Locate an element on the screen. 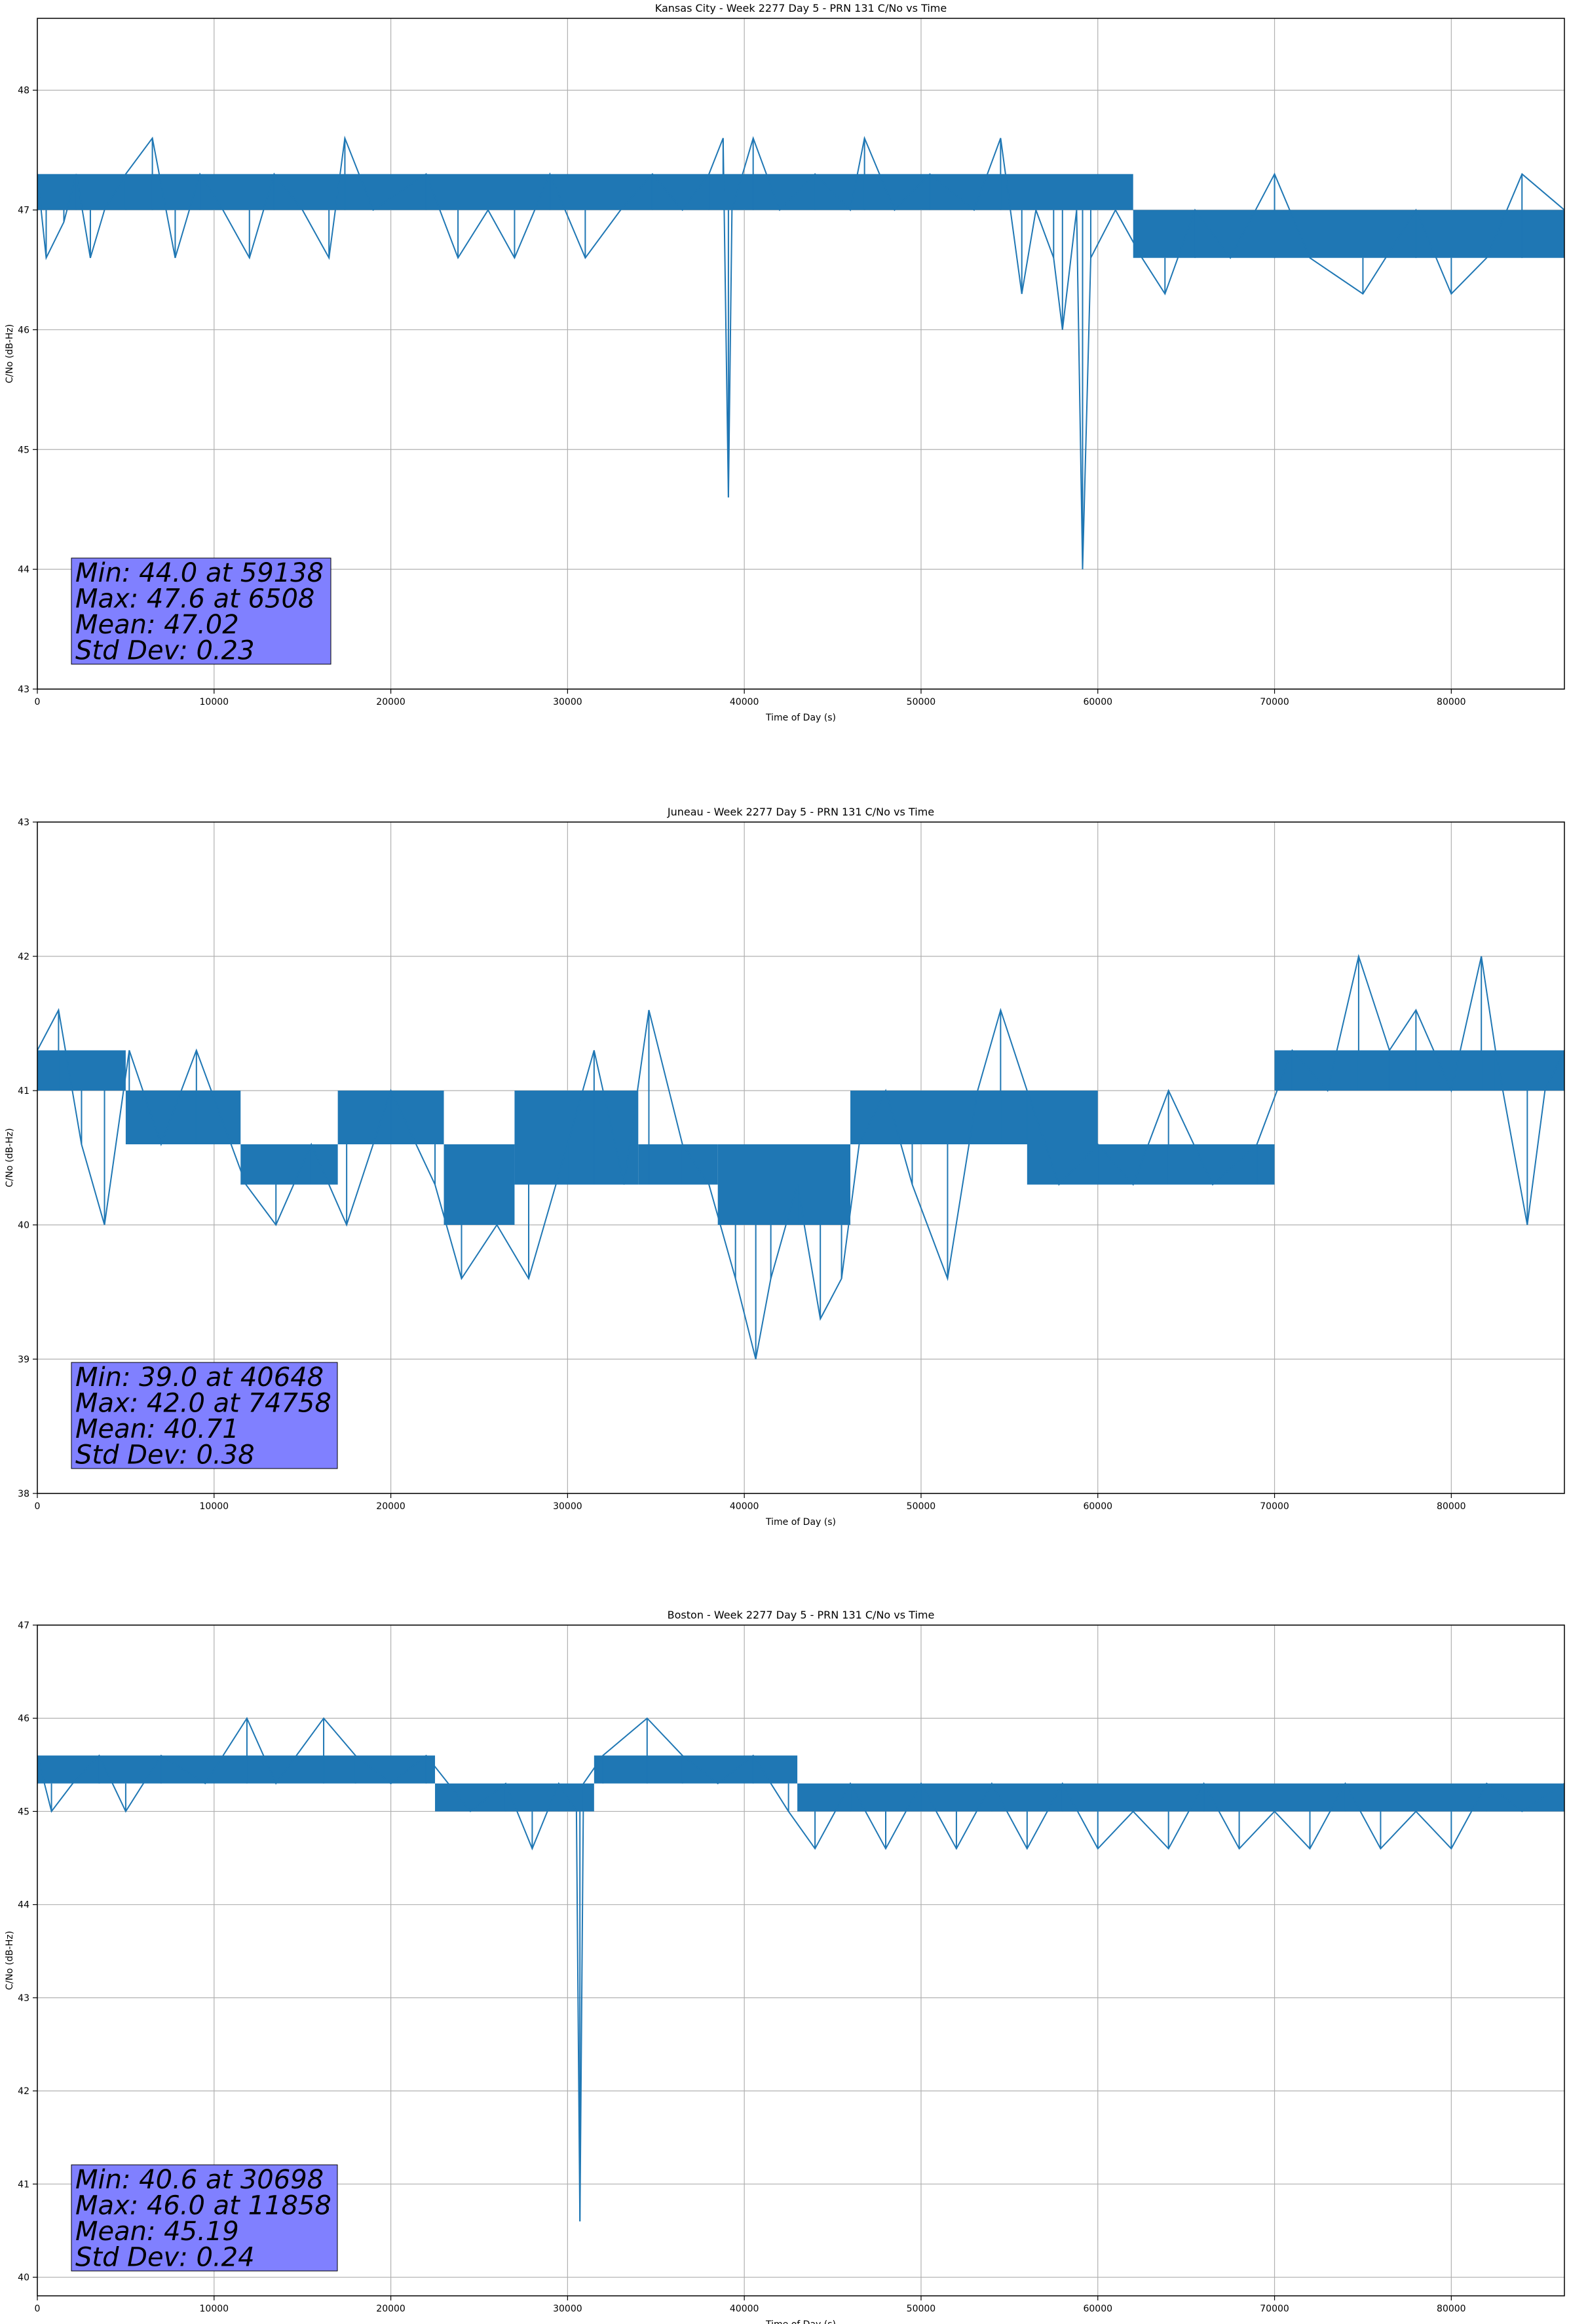 This screenshot has width=1569, height=2324. stats-line: Mean: 40.71 is located at coordinates (157, 1429).